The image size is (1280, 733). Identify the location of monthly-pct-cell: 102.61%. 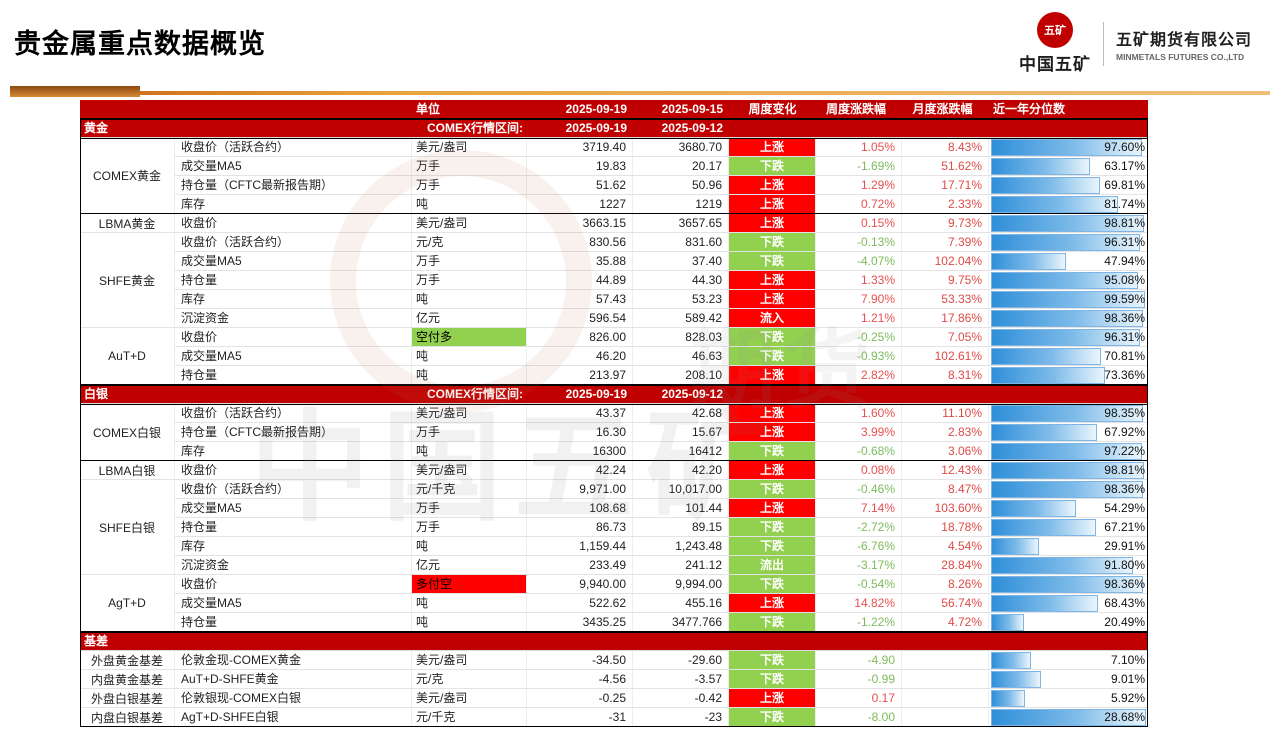
(945, 356).